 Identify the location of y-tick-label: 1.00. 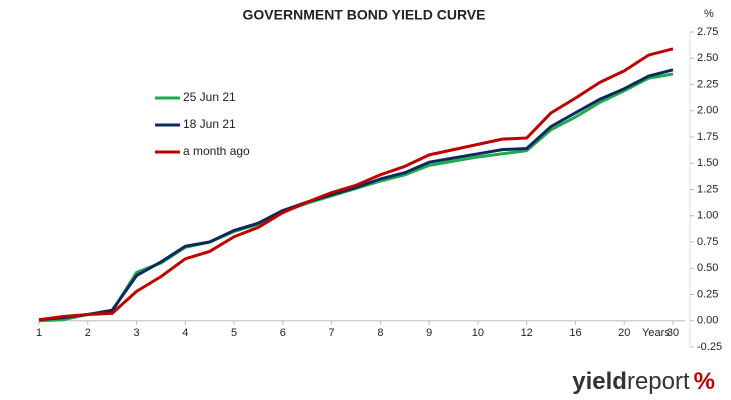
(707, 216).